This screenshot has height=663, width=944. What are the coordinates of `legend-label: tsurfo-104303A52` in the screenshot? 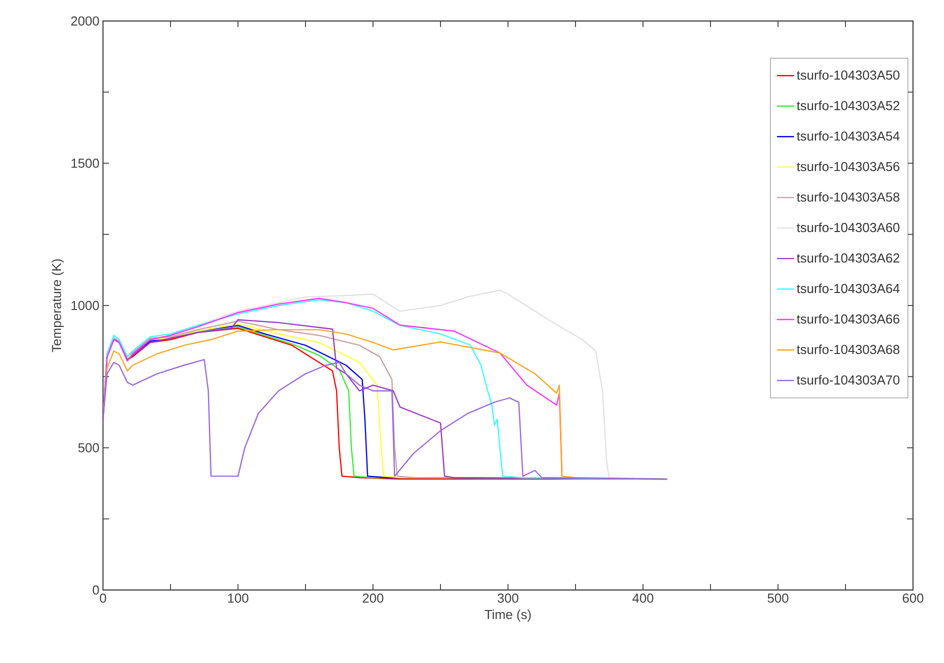 It's located at (848, 105).